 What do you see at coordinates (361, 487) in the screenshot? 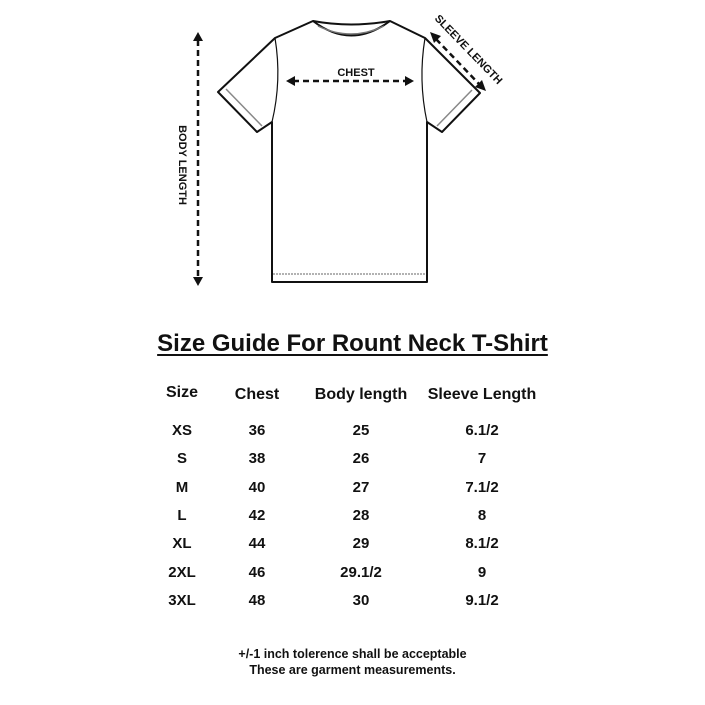
I see `cell-body-length: 27` at bounding box center [361, 487].